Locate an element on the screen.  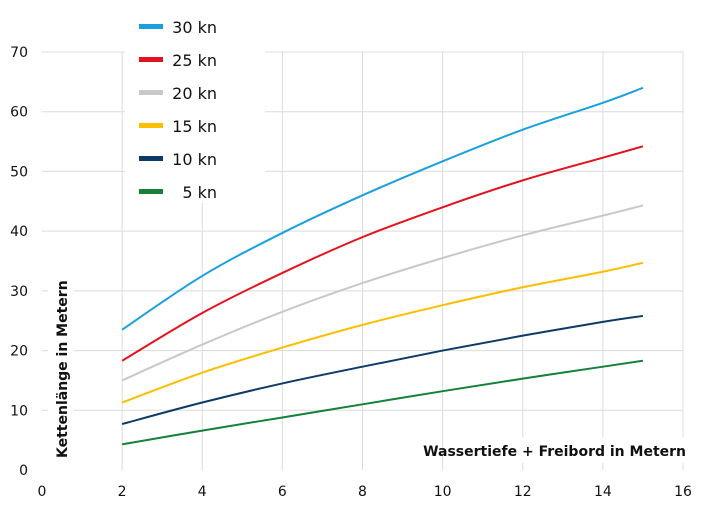
x-tick-label: 0 is located at coordinates (42, 492).